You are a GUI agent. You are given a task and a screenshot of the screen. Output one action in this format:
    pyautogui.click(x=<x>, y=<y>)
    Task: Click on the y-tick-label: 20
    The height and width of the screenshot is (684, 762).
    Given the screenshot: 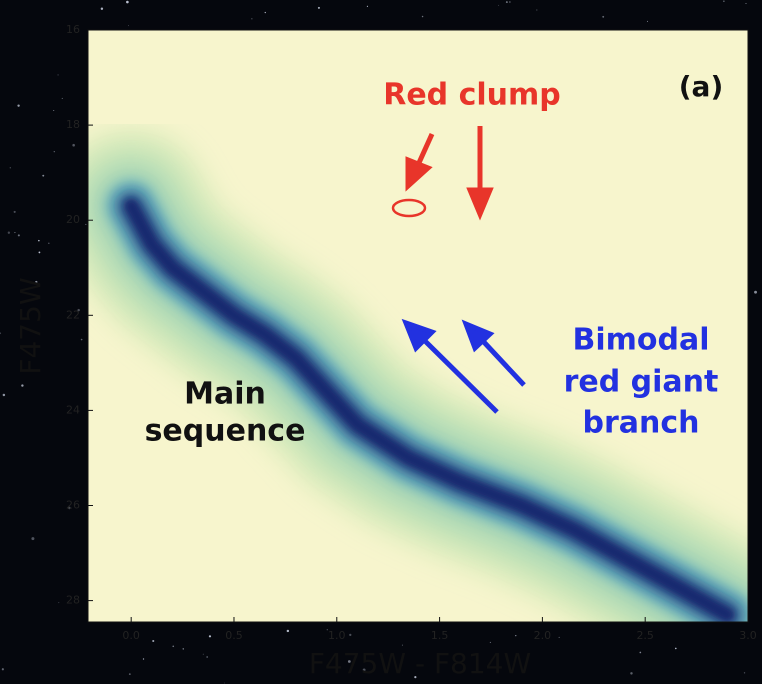 What is the action you would take?
    pyautogui.click(x=73, y=219)
    